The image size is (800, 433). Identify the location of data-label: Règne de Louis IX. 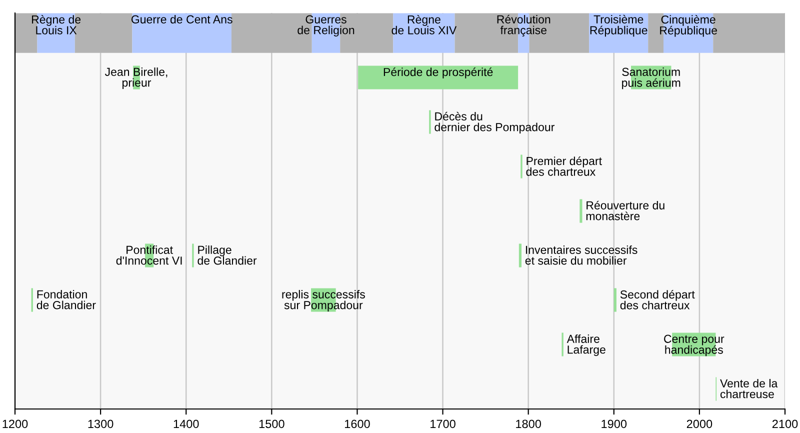
(56, 24).